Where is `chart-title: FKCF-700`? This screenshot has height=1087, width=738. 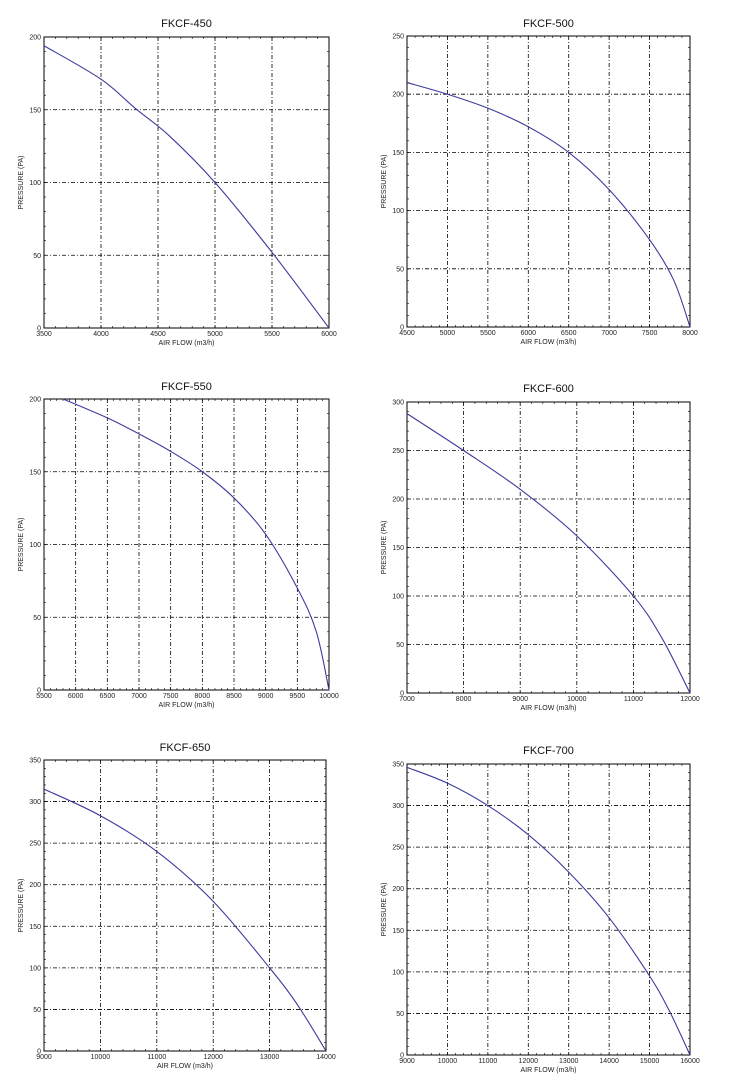
chart-title: FKCF-700 is located at coordinates (548, 751).